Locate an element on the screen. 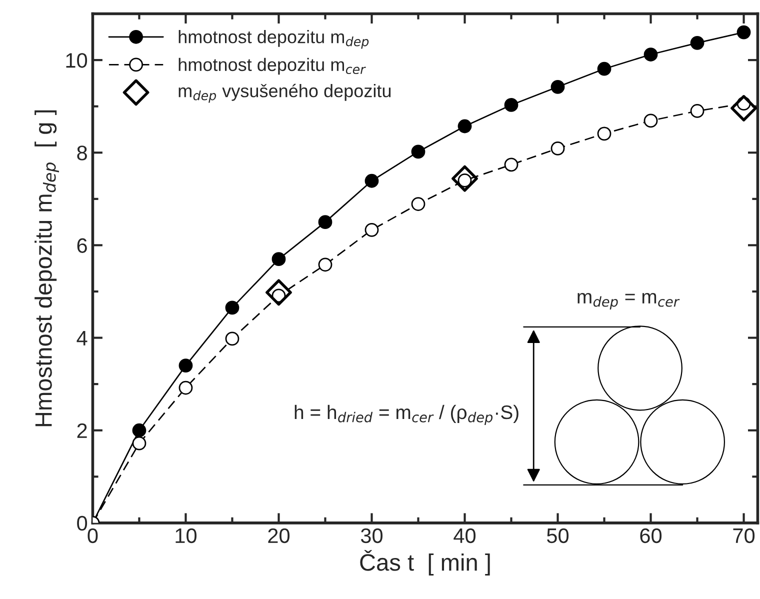  x-axis-title: Čas t [ min ] is located at coordinates (425, 563).